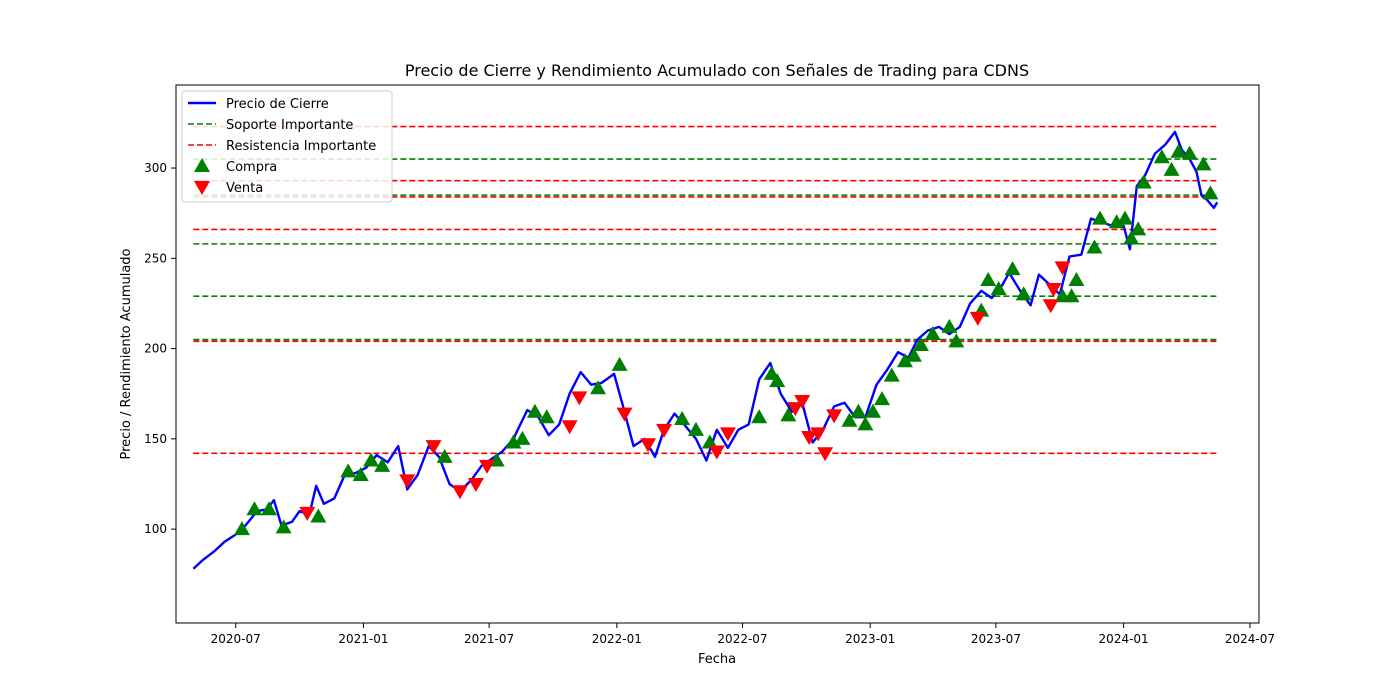 Image resolution: width=1400 pixels, height=700 pixels. What do you see at coordinates (742, 639) in the screenshot?
I see `x-tick-label: 2022-07` at bounding box center [742, 639].